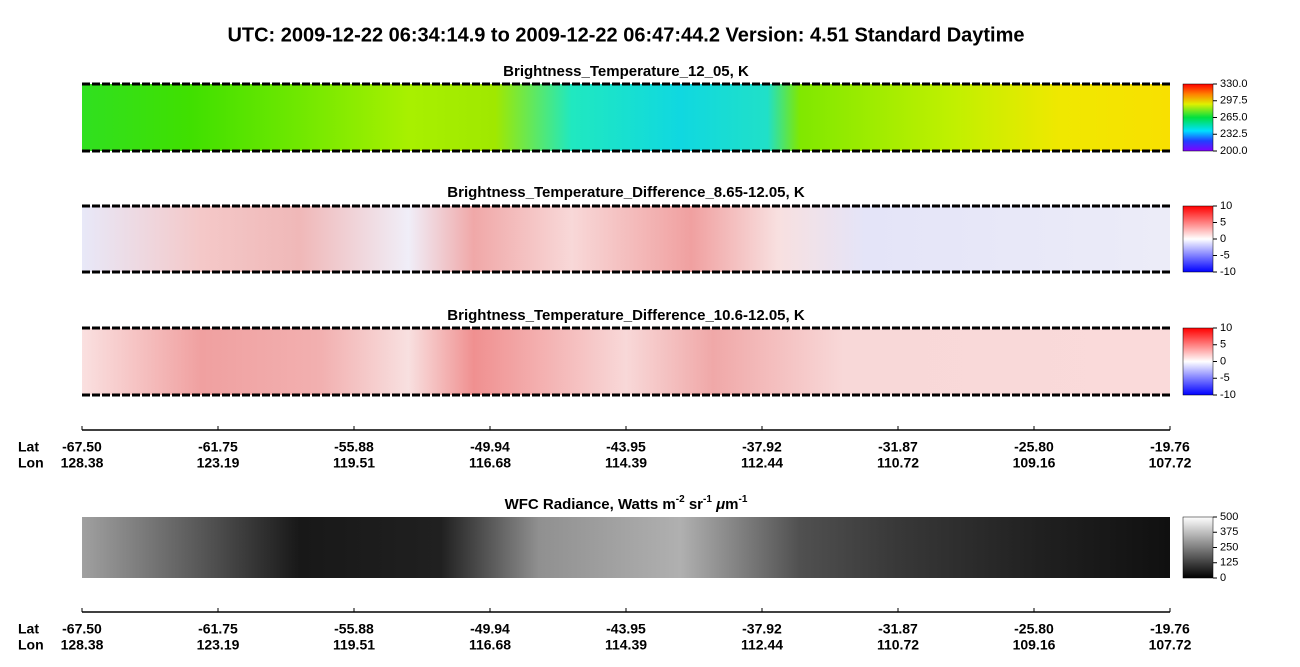  Describe the element at coordinates (680, 499) in the screenshot. I see `title-part: -2` at that location.